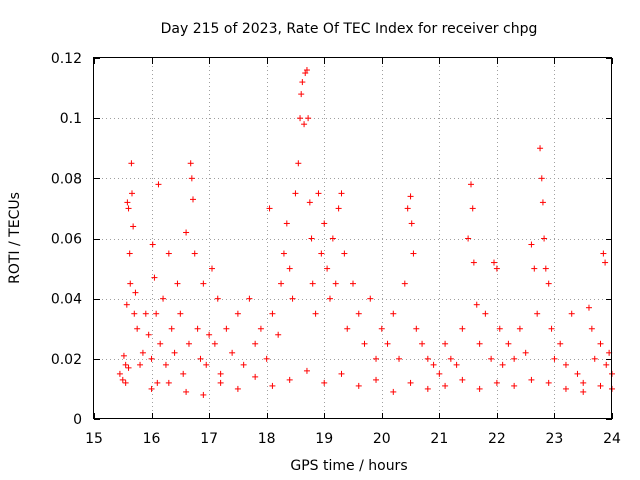 This screenshot has width=640, height=480. What do you see at coordinates (324, 439) in the screenshot?
I see `x-tick-label: 19` at bounding box center [324, 439].